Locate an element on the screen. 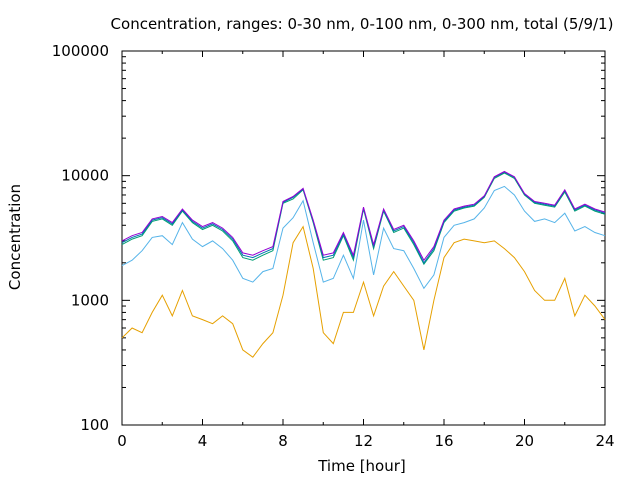 Image resolution: width=640 pixels, height=480 pixels. x-tick-label: 24 is located at coordinates (604, 441).